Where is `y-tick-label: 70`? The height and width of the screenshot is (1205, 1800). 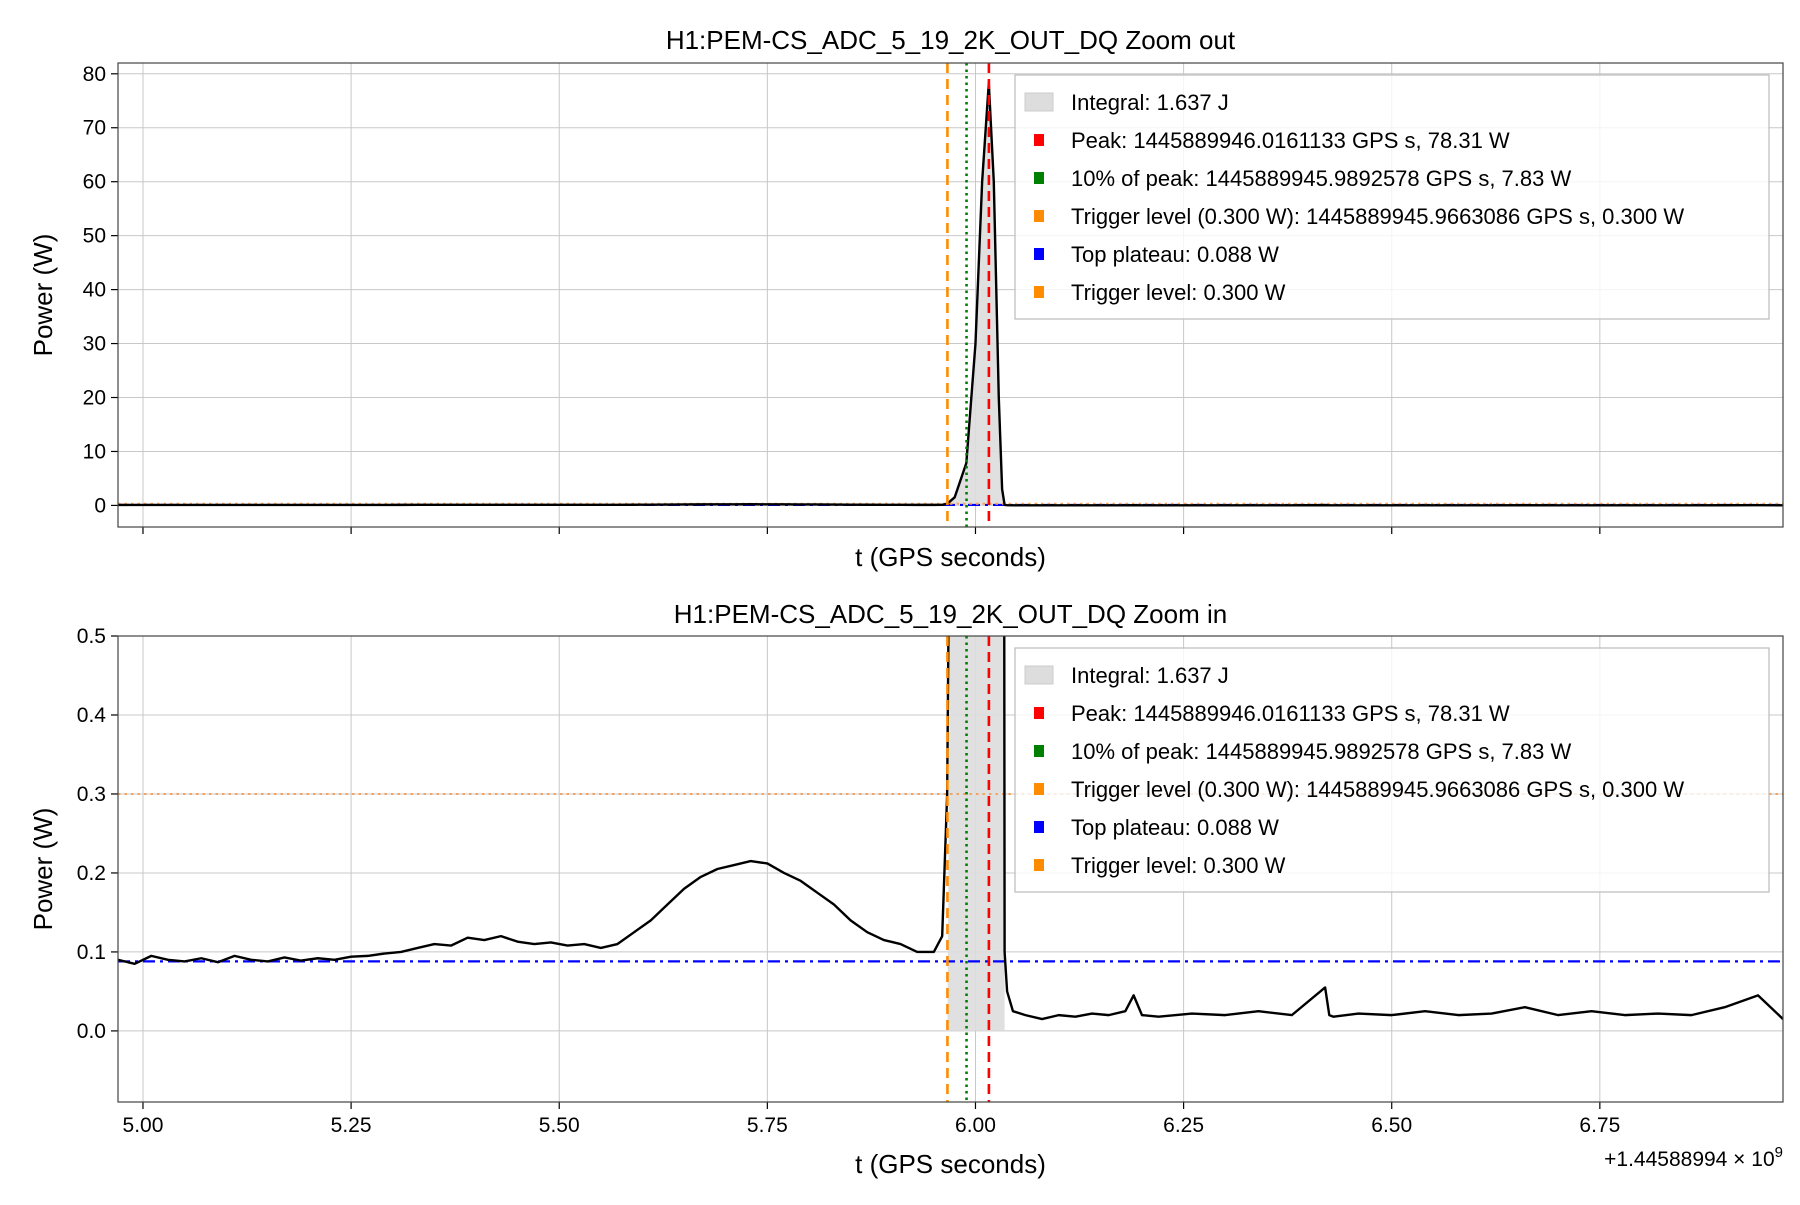 y-tick-label: 70 is located at coordinates (94, 128).